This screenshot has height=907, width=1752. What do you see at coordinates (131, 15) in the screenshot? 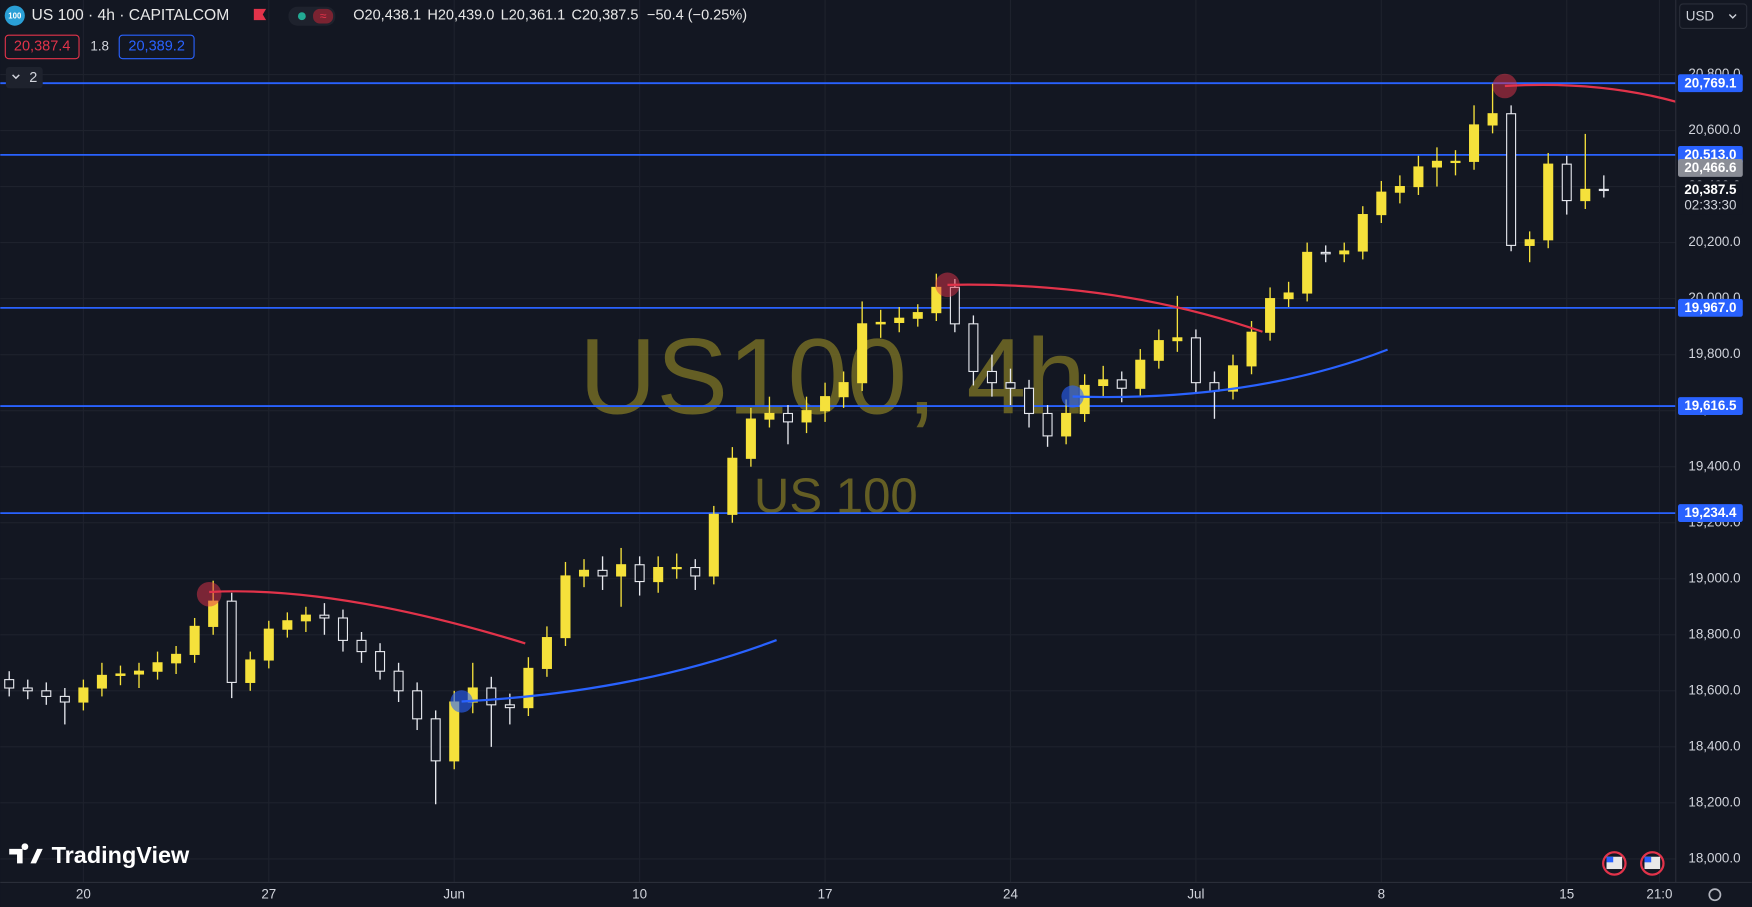
I see `symbol-title: US 100 · 4h · CAPITALCOM` at bounding box center [131, 15].